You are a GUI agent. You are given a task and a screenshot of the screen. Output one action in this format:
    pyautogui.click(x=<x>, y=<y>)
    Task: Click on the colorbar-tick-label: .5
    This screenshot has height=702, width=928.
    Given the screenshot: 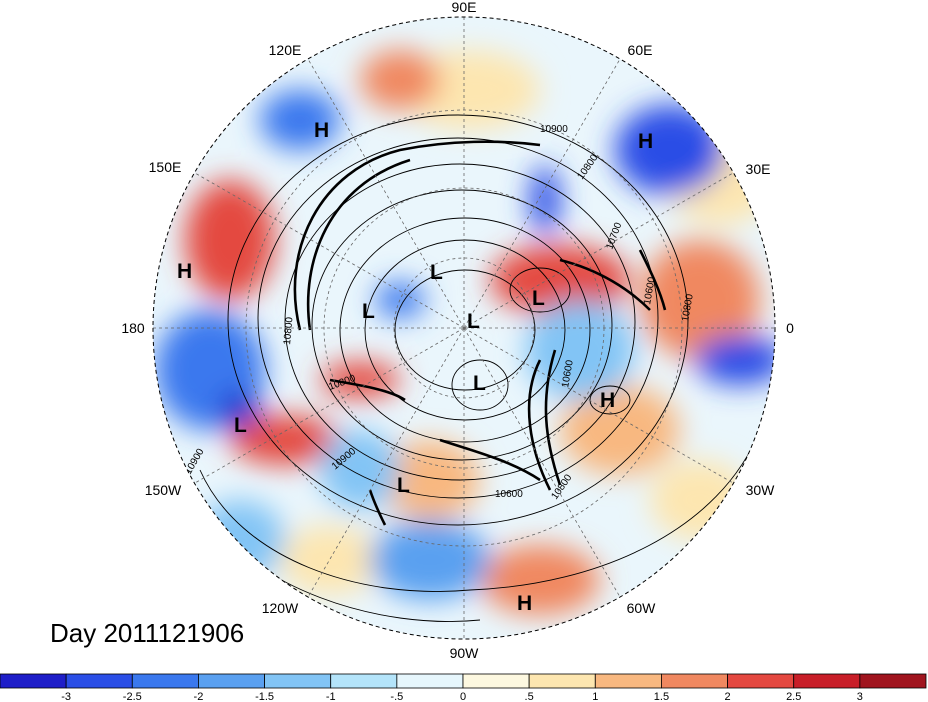 What is the action you would take?
    pyautogui.click(x=529, y=696)
    